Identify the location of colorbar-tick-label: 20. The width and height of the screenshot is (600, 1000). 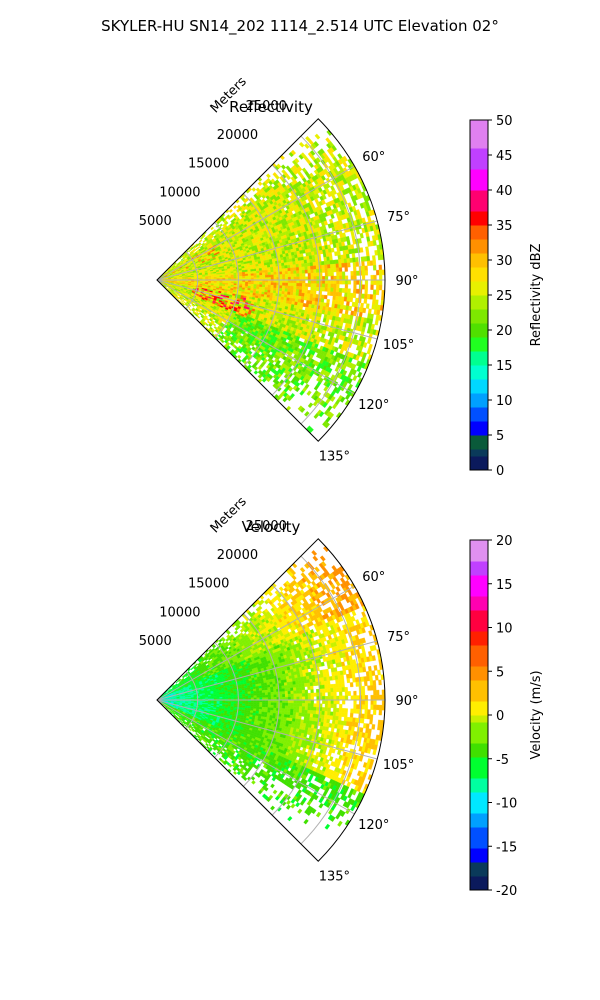
(504, 331).